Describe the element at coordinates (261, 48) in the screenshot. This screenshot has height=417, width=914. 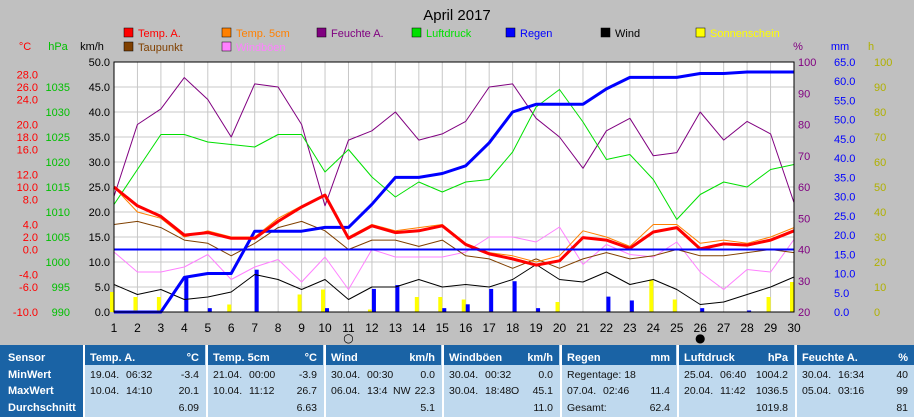
I see `legend-label: Windböen` at that location.